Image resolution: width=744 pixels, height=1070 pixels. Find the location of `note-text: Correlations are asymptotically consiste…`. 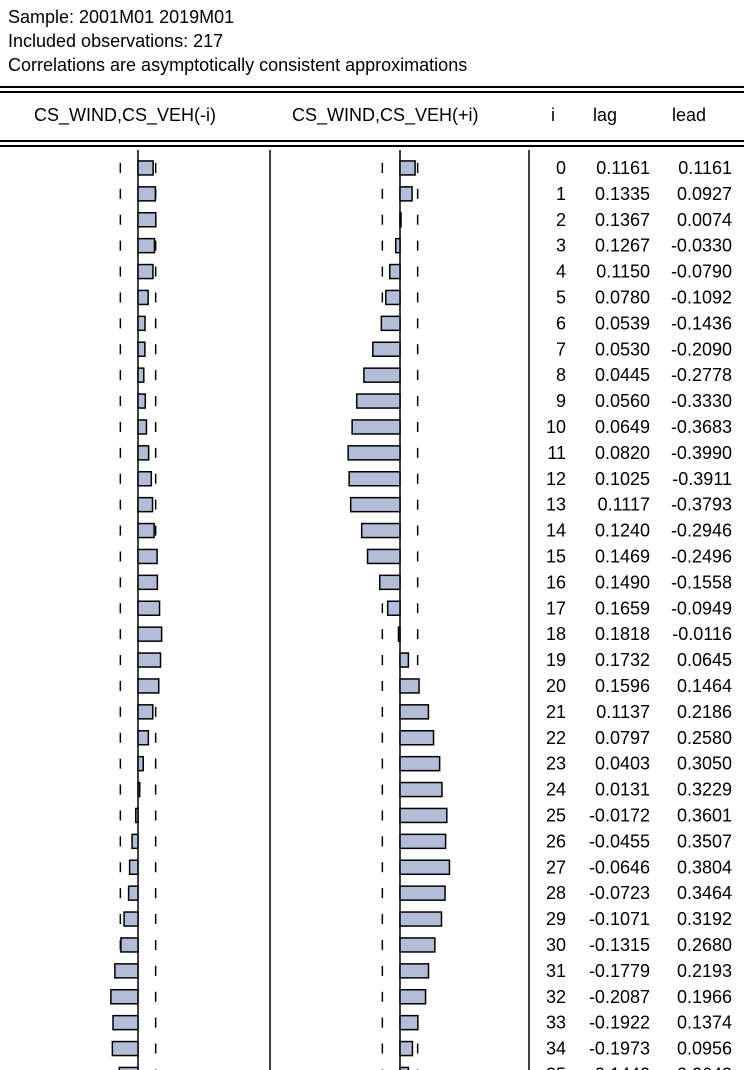

note-text: Correlations are asymptotically consiste… is located at coordinates (238, 65).